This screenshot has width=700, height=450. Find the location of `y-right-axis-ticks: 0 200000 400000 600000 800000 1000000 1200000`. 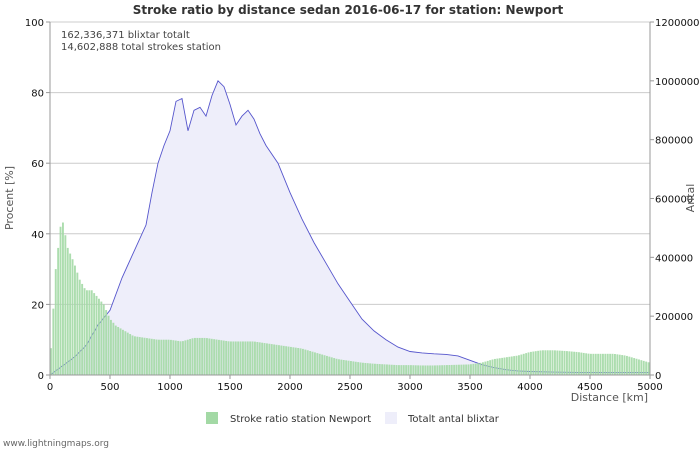

y-right-axis-ticks: 0 200000 400000 600000 800000 1000000 1200000 is located at coordinates (675, 200).